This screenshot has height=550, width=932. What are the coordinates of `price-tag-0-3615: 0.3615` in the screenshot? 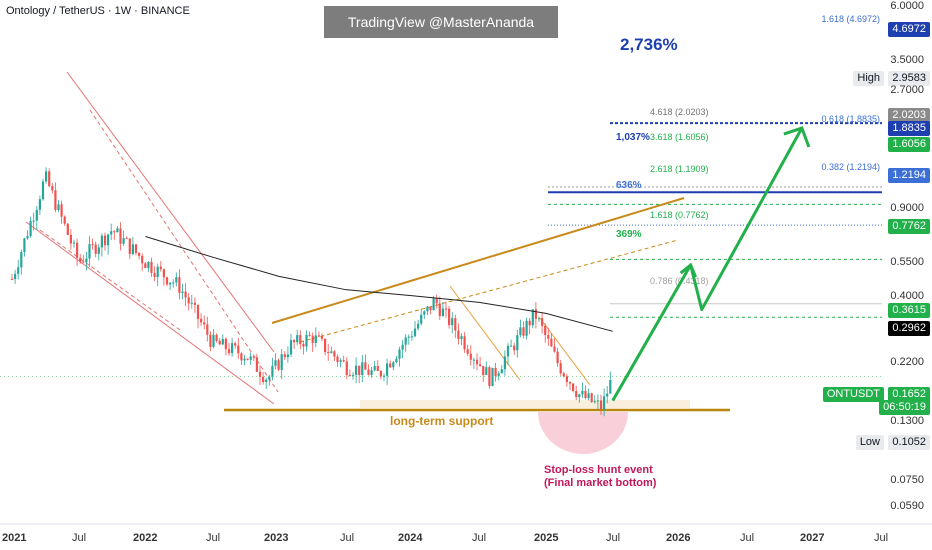 It's located at (909, 310).